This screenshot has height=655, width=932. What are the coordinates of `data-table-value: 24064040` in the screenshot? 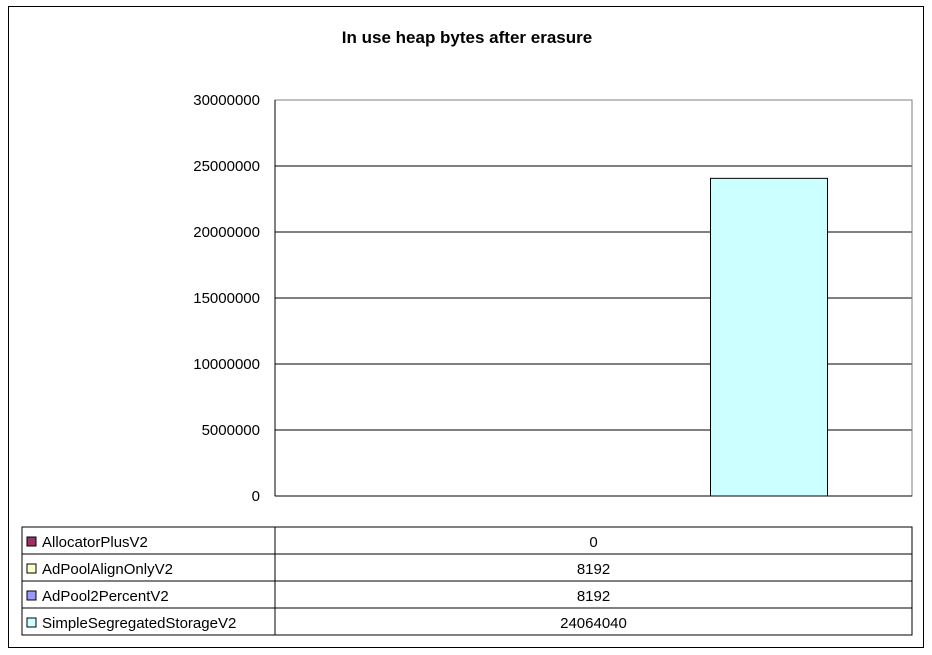 It's located at (593, 623).